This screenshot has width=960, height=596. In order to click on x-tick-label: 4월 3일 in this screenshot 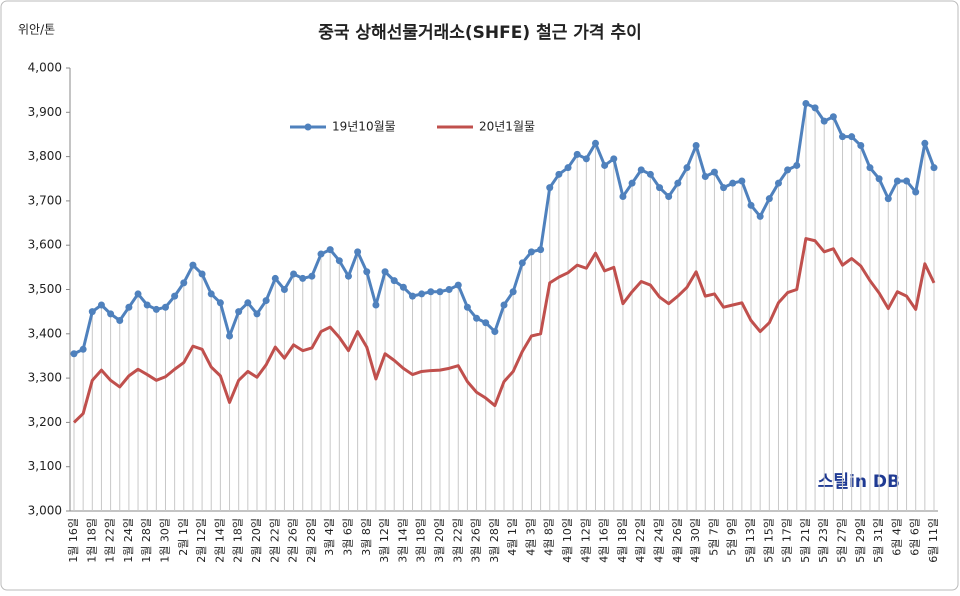, I will do `click(530, 537)`.